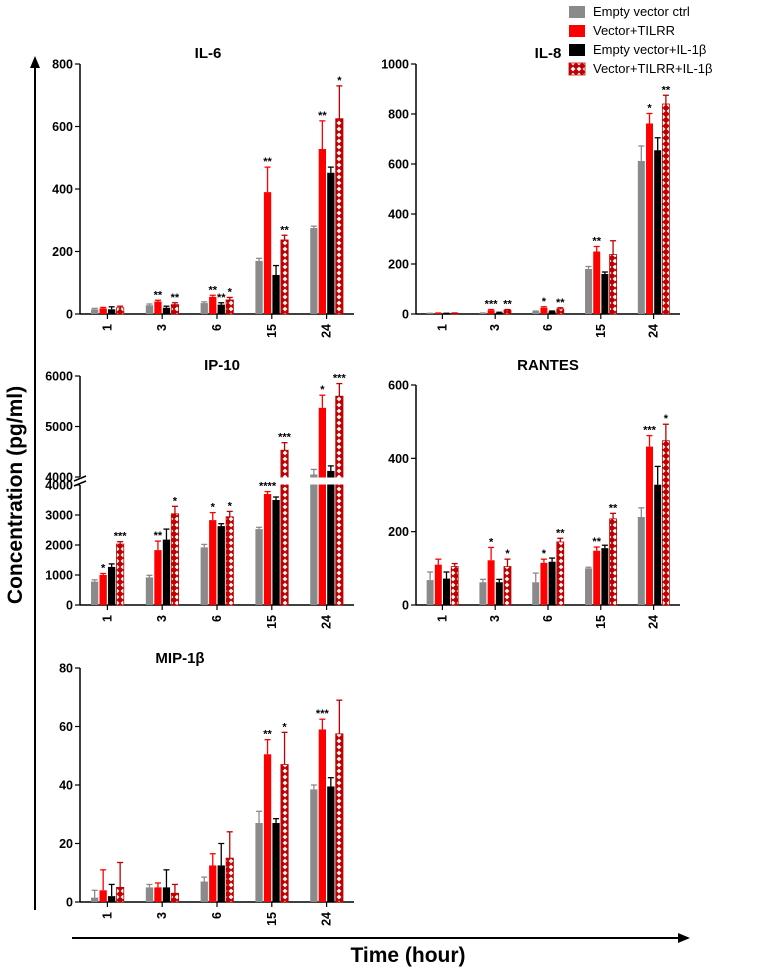  Describe the element at coordinates (59, 377) in the screenshot. I see `y-tick-label: 6000` at that location.